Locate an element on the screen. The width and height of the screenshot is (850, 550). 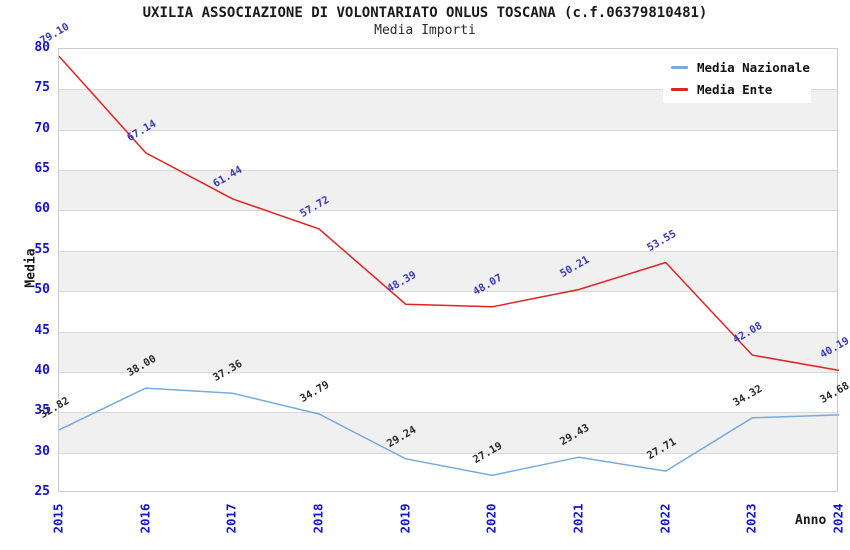
y-tick-label: 50 is located at coordinates (42, 290).